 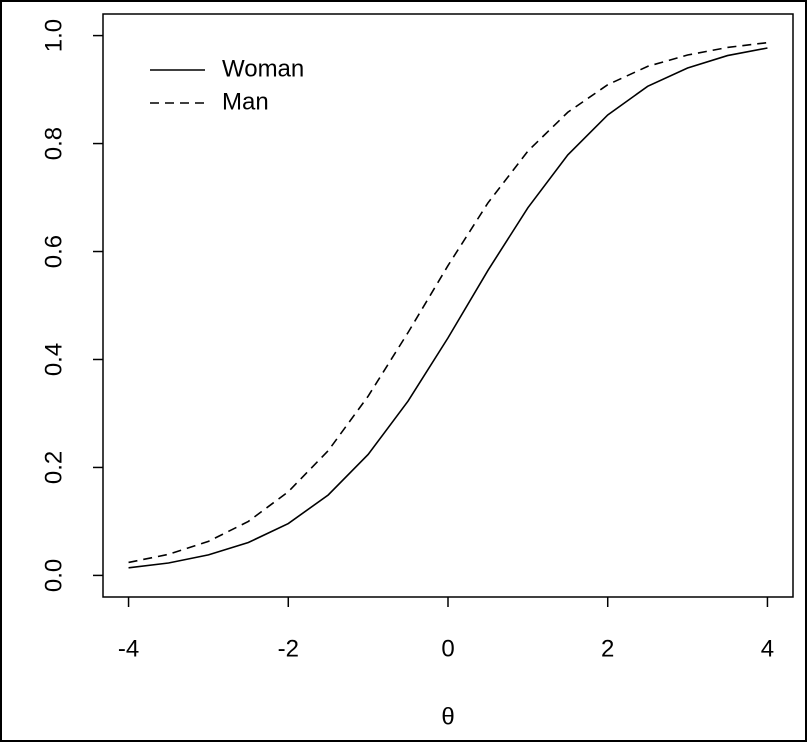 I want to click on x-tick-label: 0, so click(x=447, y=648).